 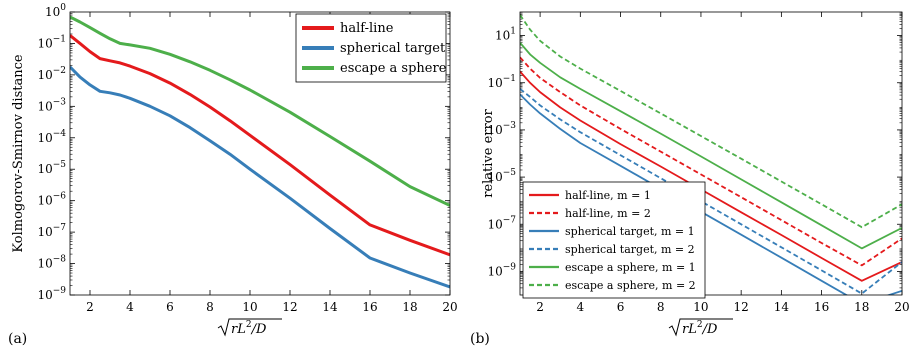 What do you see at coordinates (630, 231) in the screenshot?
I see `legend-label: spherical target, m = 1` at bounding box center [630, 231].